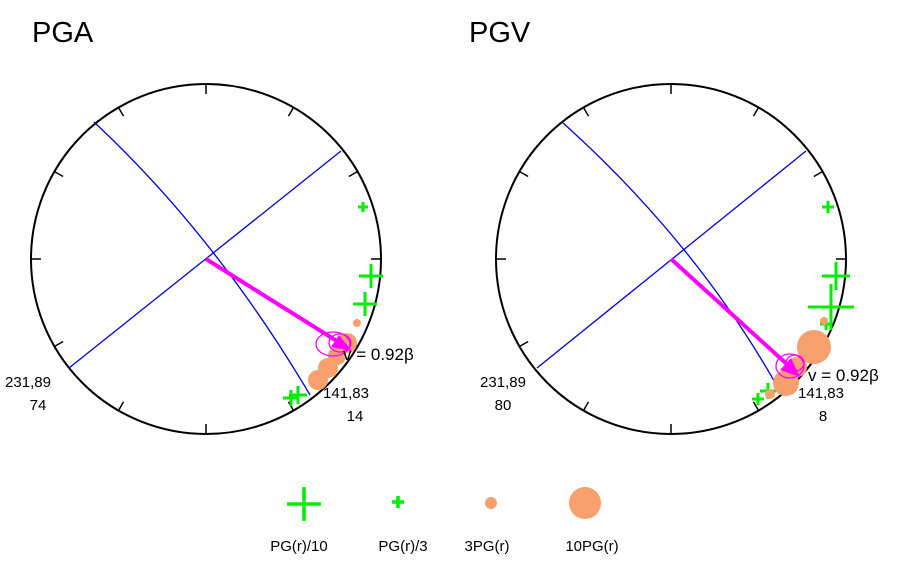  I want to click on panel-title: PGA, so click(63, 33).